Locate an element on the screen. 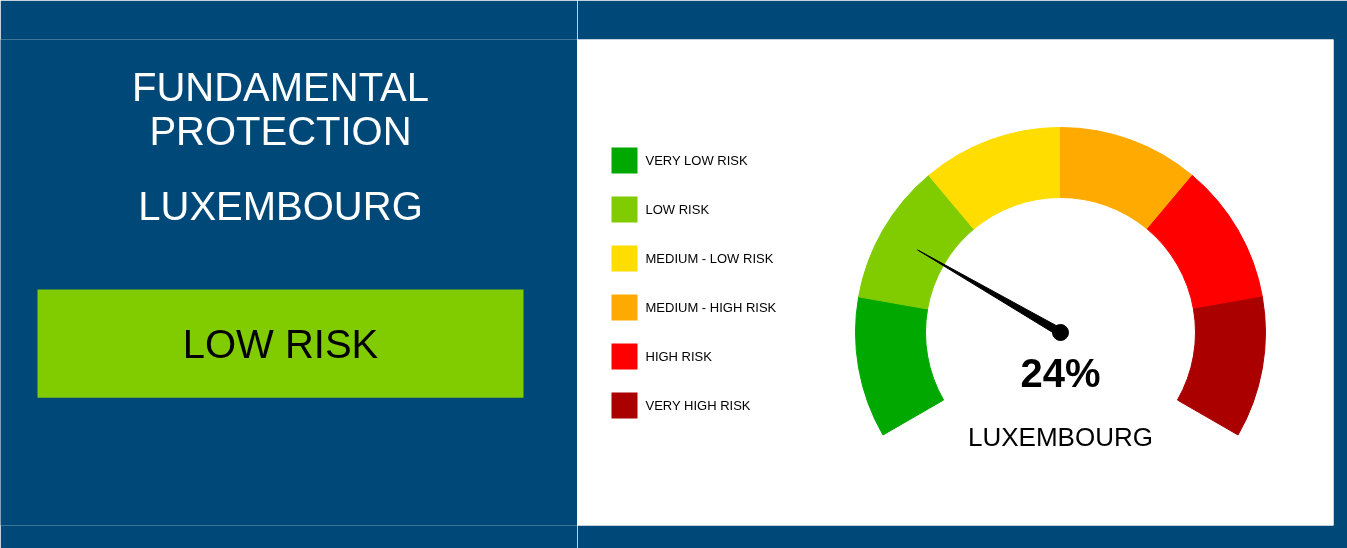  legend-label: VERY LOW RISK is located at coordinates (696, 160).